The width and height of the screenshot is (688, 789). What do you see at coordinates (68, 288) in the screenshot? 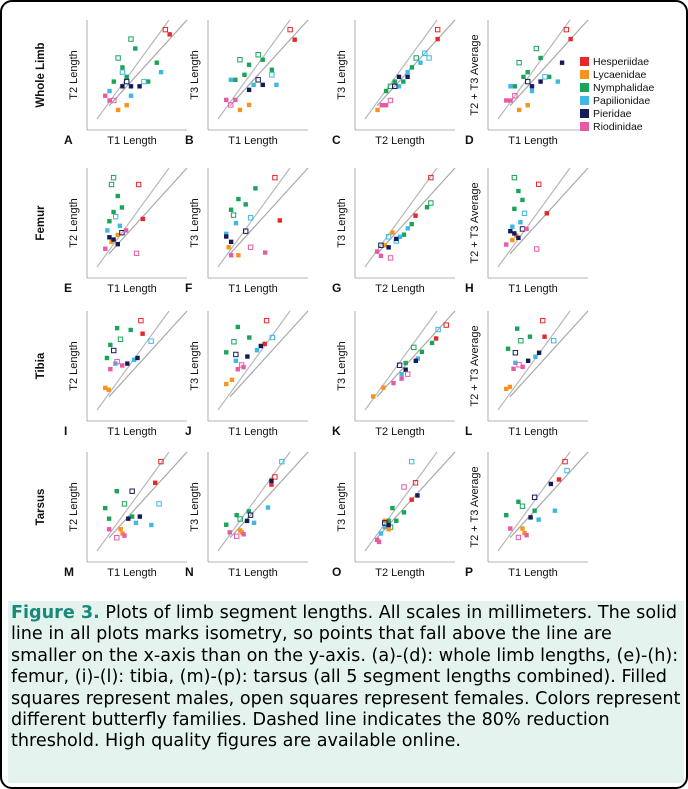
I see `panel-letter: E` at bounding box center [68, 288].